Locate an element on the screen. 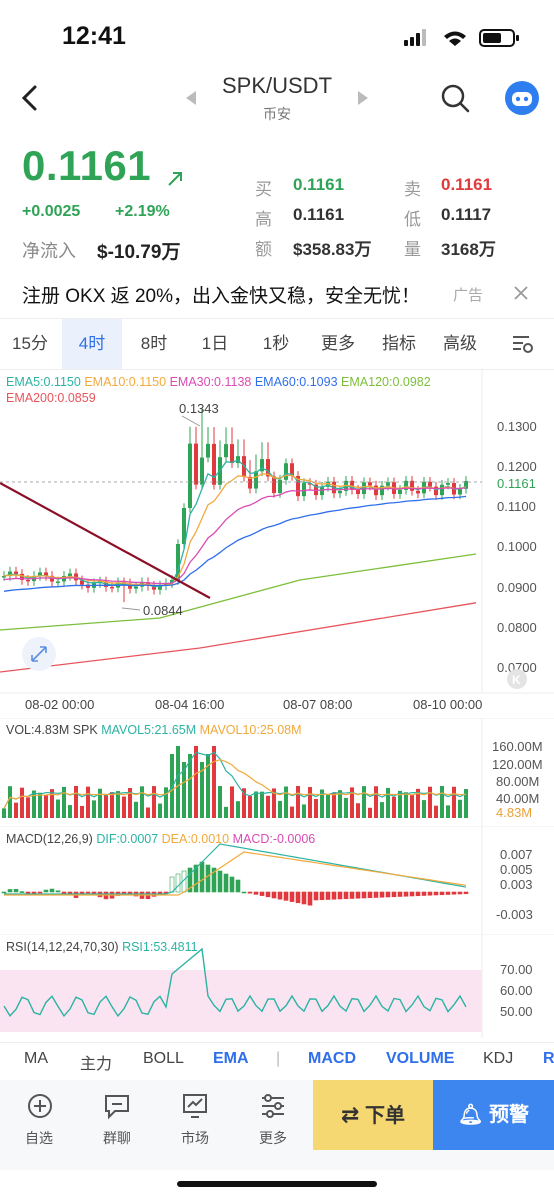  price-change: +0.0025 is located at coordinates (51, 211).